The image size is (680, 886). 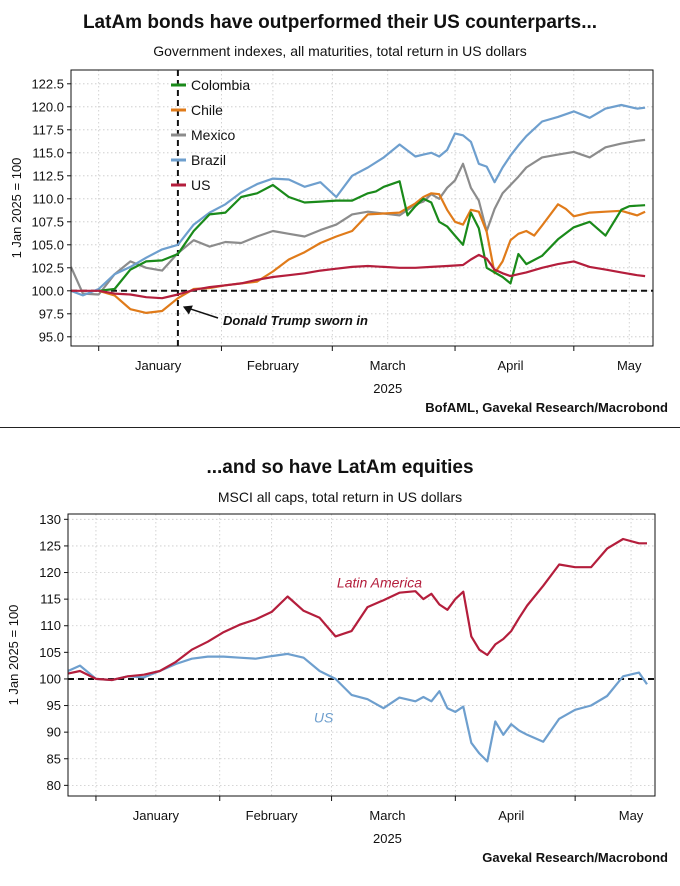 What do you see at coordinates (273, 365) in the screenshot?
I see `chart1-x-tick-label-february: February` at bounding box center [273, 365].